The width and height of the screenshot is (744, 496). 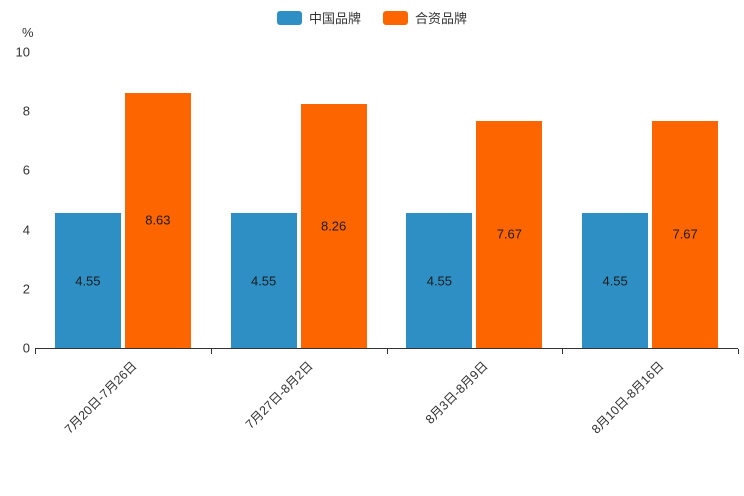 I want to click on y-axis-tick-label: 2, so click(x=26, y=289).